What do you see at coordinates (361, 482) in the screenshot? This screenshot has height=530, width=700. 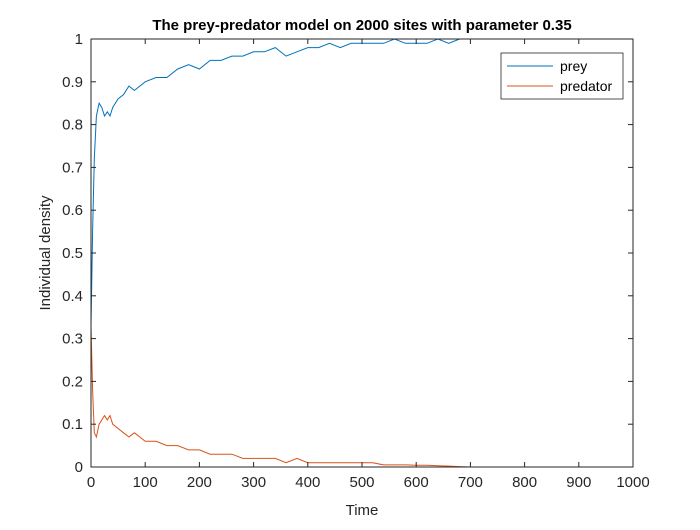 I see `x-tick-label: 500` at bounding box center [361, 482].